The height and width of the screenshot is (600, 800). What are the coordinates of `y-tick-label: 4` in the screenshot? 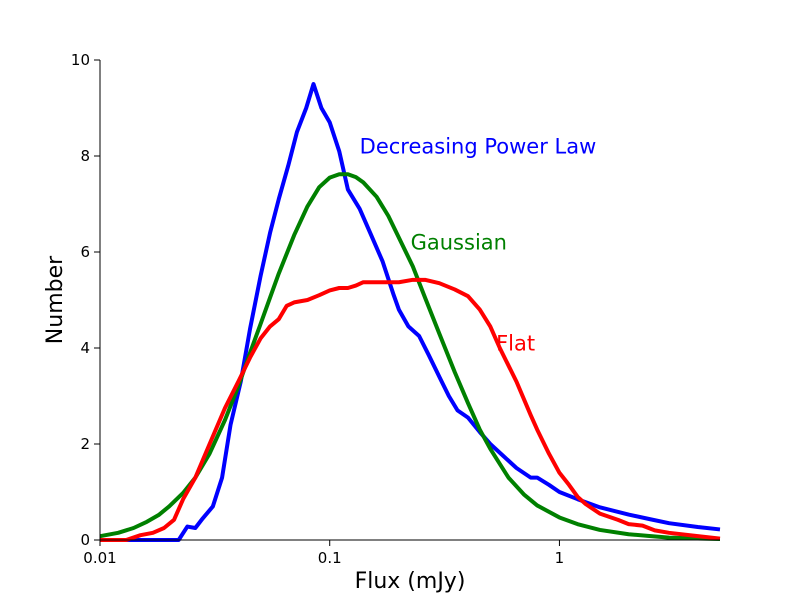 It's located at (85, 348).